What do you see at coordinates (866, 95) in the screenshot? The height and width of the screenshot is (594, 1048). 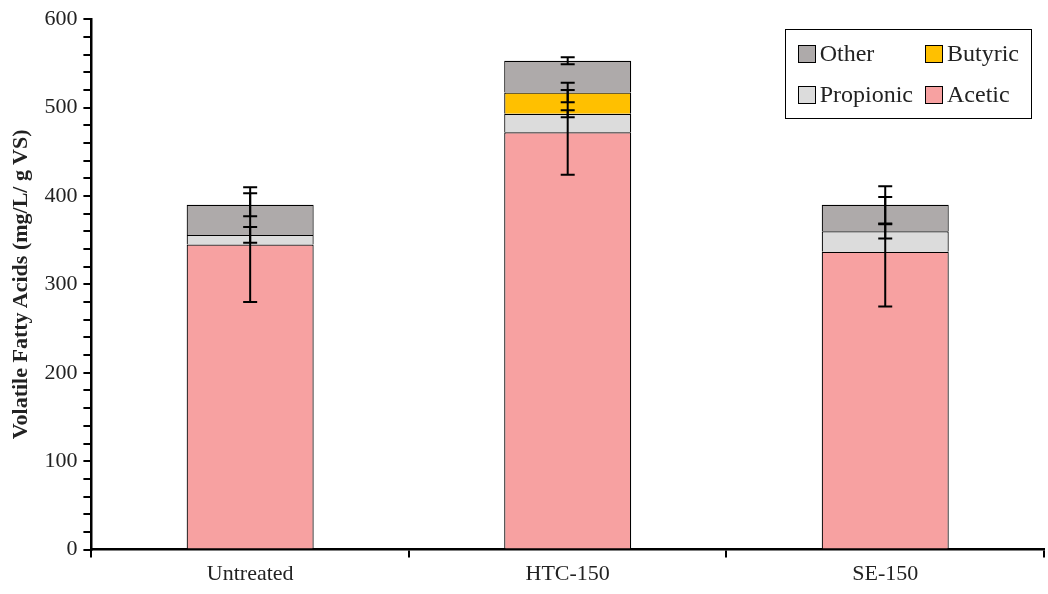 I see `legend-label: Propionic` at bounding box center [866, 95].